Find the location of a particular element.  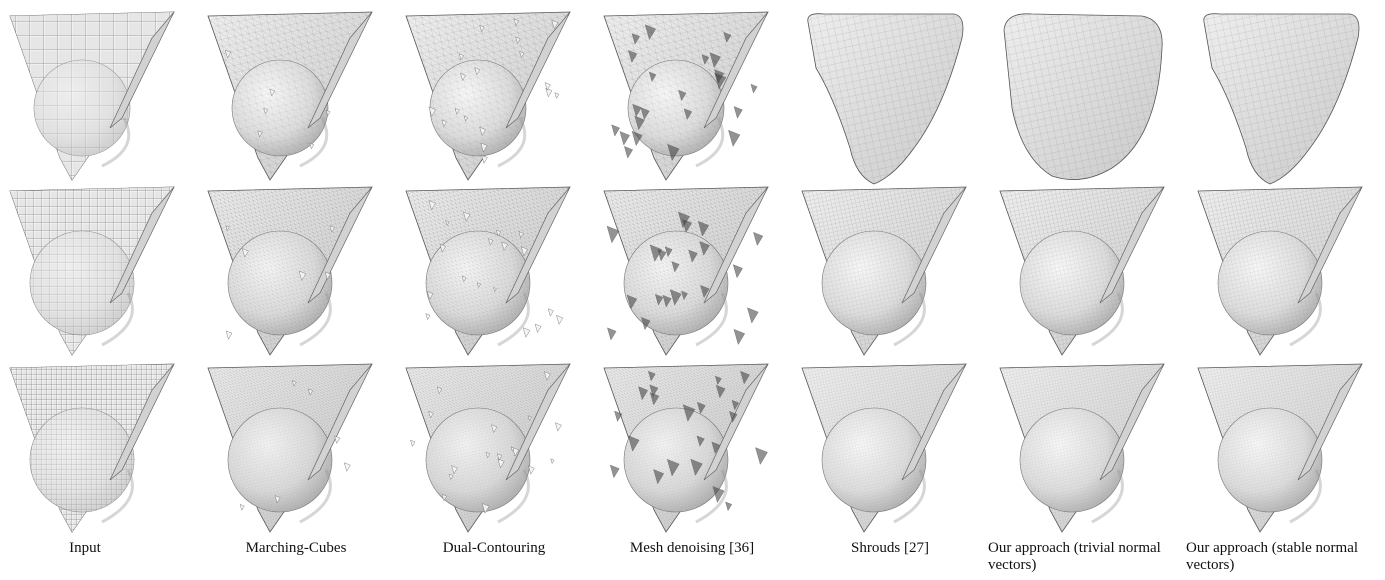

mesh-render-mesh-denoising-mid-res is located at coordinates (686, 273).